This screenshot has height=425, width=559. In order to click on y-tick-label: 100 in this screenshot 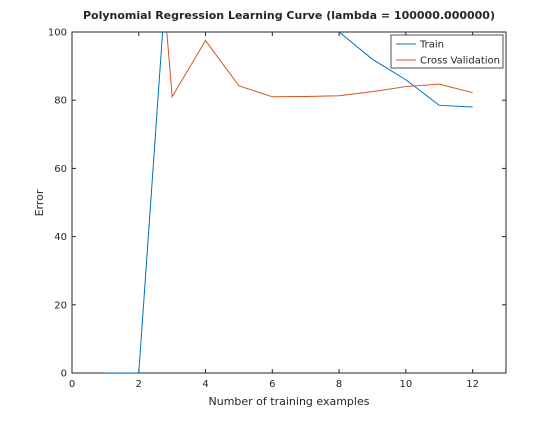, I will do `click(57, 33)`.